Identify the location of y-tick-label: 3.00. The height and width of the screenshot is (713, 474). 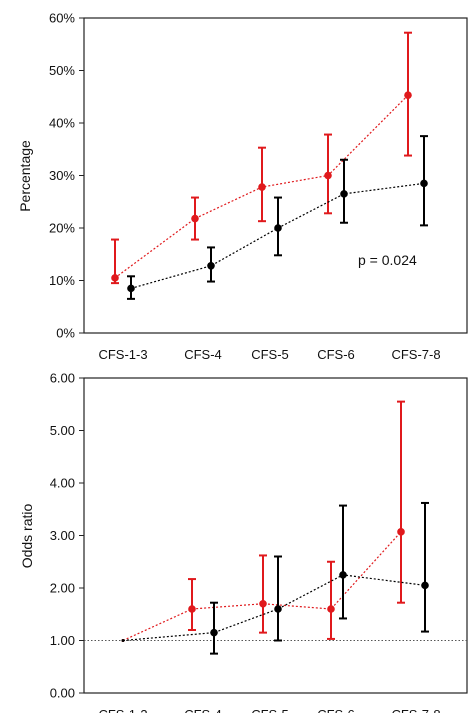
(62, 535).